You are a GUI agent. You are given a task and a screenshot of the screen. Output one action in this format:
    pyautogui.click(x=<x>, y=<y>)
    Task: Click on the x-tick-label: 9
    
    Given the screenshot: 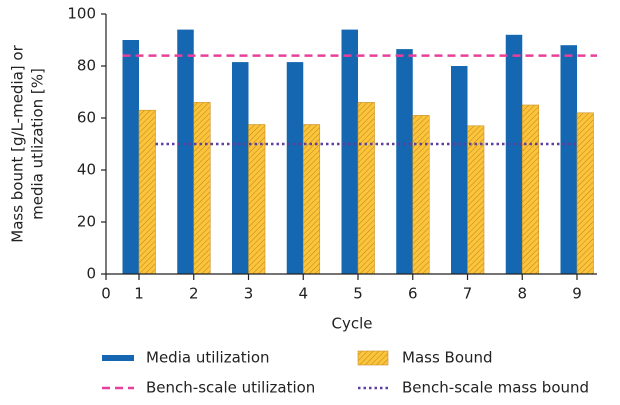 What is the action you would take?
    pyautogui.click(x=577, y=294)
    